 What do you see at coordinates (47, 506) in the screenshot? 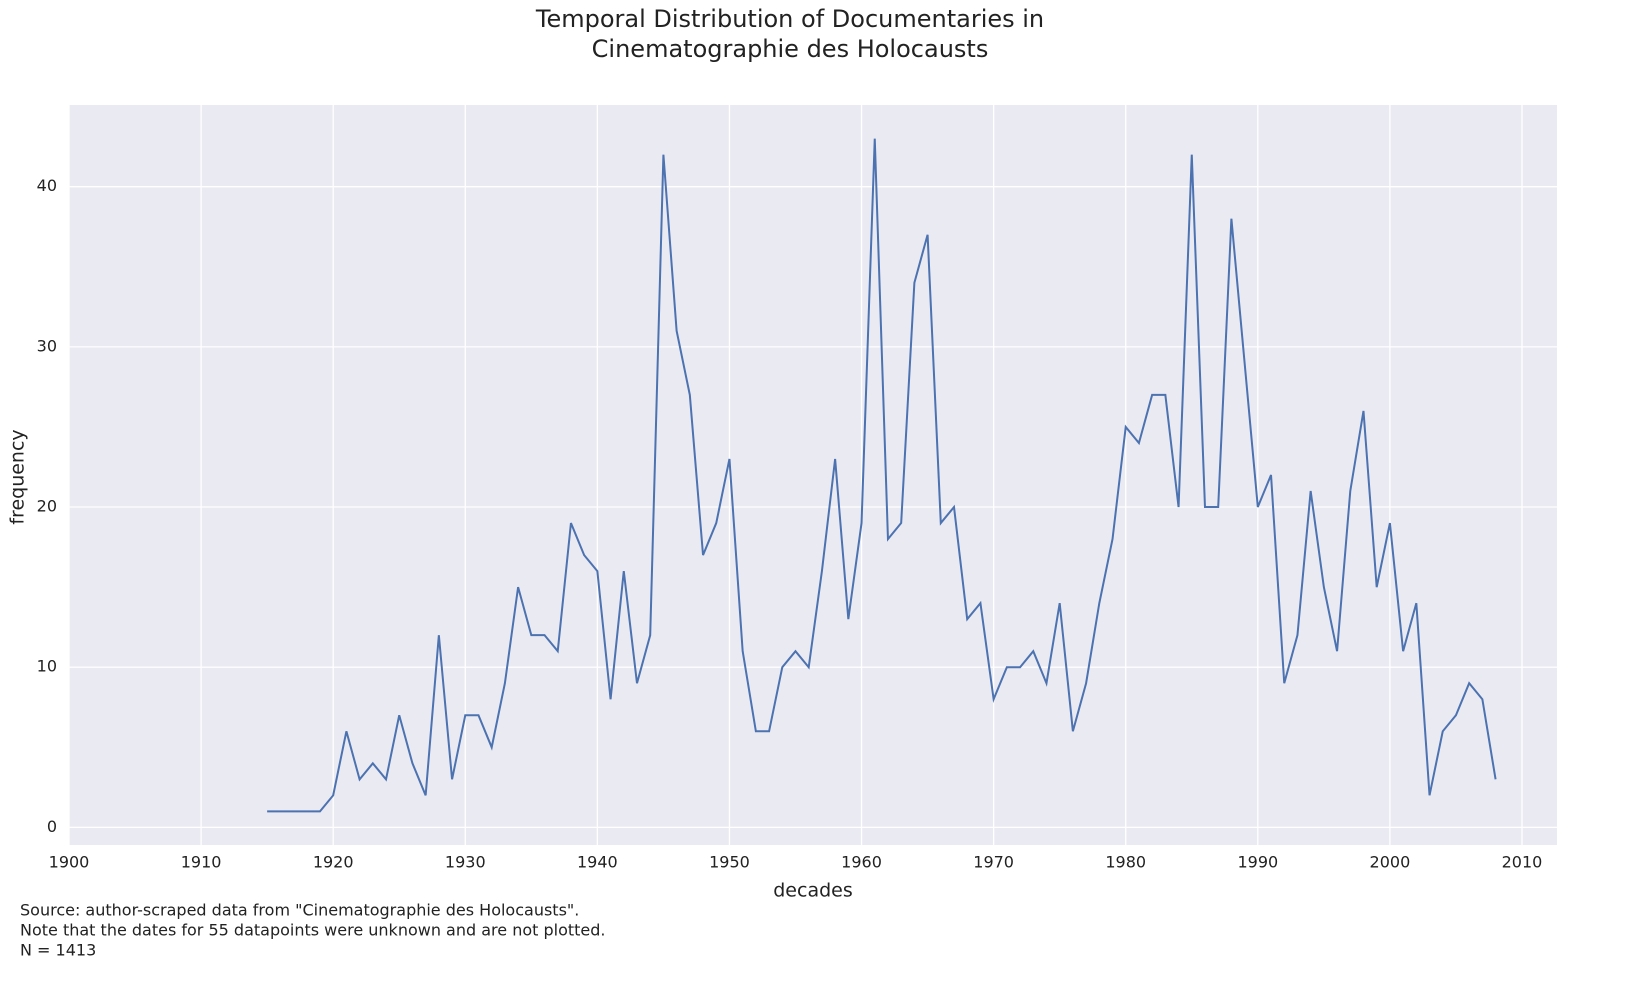
I see `y-tick-label: 20` at bounding box center [47, 506].